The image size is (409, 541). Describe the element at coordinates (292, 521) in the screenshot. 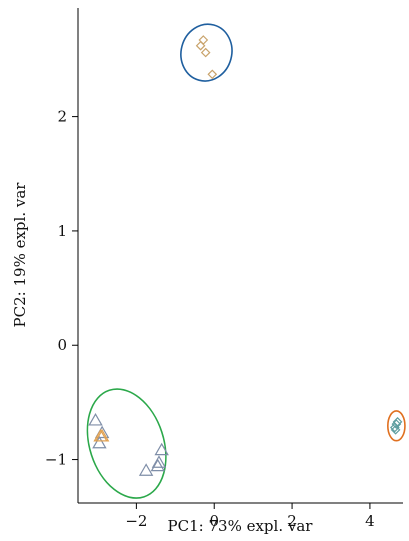

I see `x-tick-label: 2` at that location.